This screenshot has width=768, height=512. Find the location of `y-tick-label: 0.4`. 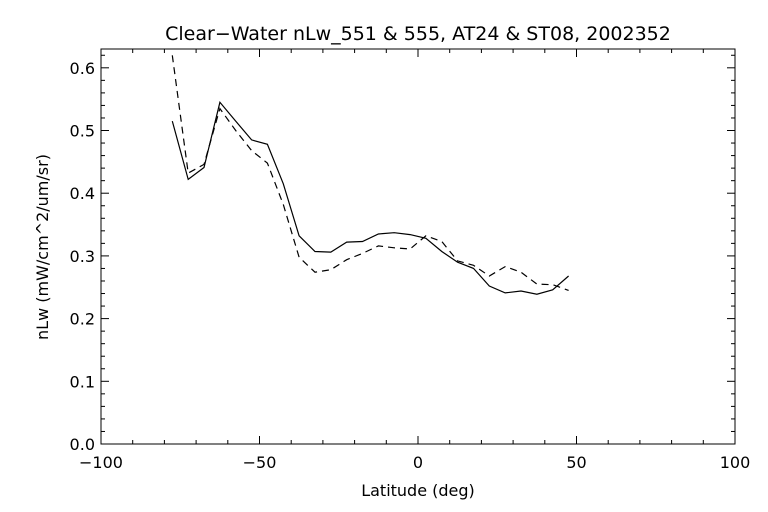

y-tick-label: 0.4 is located at coordinates (82, 193).